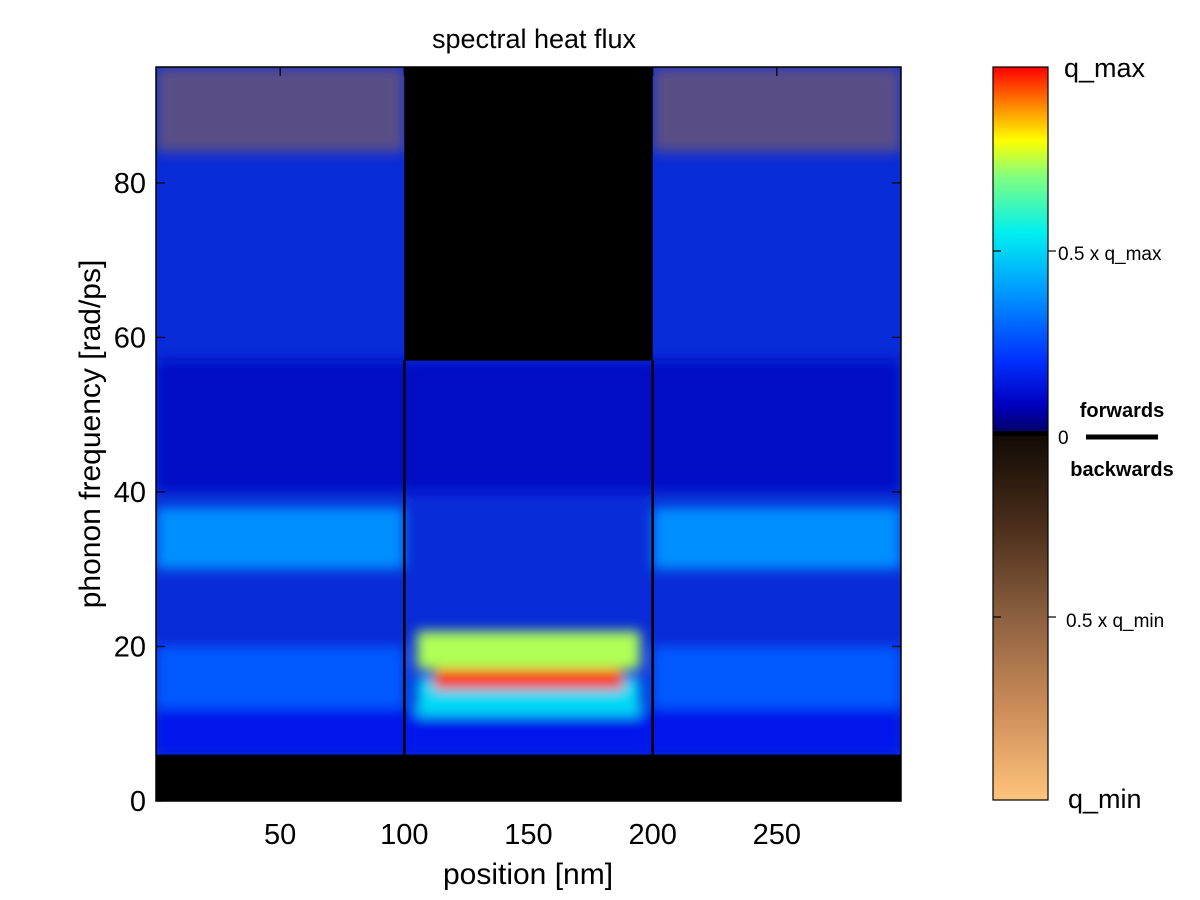  What do you see at coordinates (1020, 250) in the screenshot?
I see `colorbar-positive` at bounding box center [1020, 250].